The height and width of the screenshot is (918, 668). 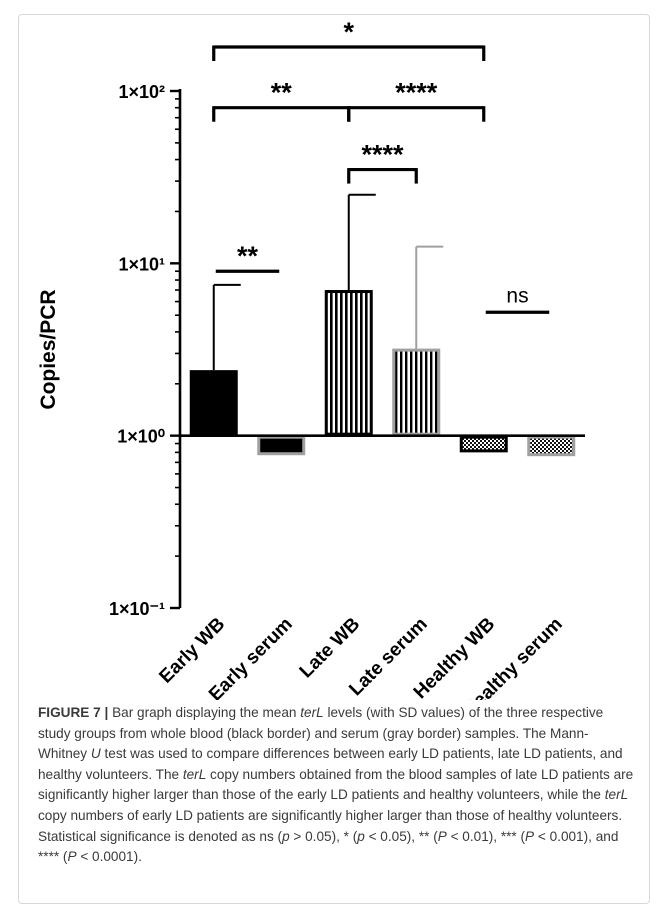 I want to click on y-tick-label: 1×10⁰, so click(x=141, y=437).